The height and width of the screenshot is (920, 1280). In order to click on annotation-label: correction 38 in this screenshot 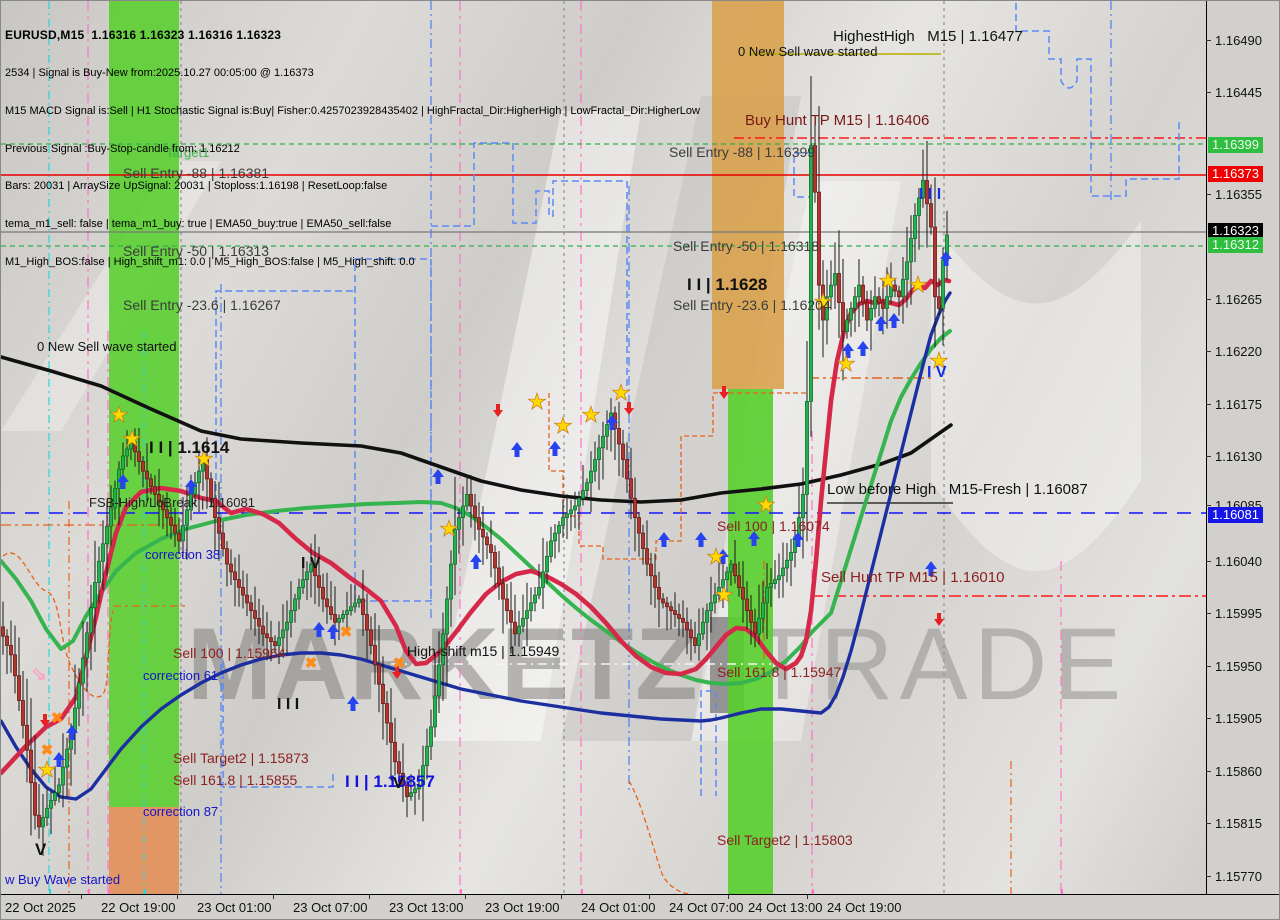, I will do `click(183, 554)`.